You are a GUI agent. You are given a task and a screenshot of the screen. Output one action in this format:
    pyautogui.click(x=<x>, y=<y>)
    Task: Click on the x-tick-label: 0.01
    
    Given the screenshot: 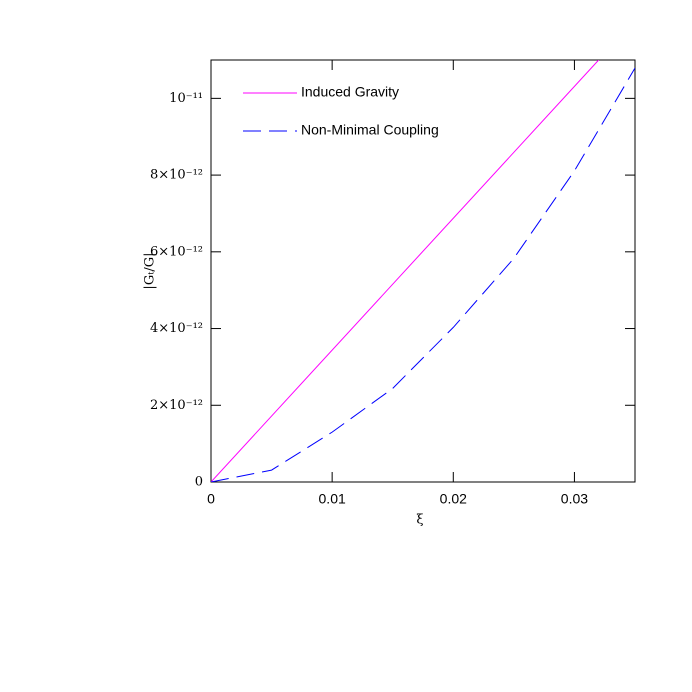 What is the action you would take?
    pyautogui.click(x=332, y=499)
    